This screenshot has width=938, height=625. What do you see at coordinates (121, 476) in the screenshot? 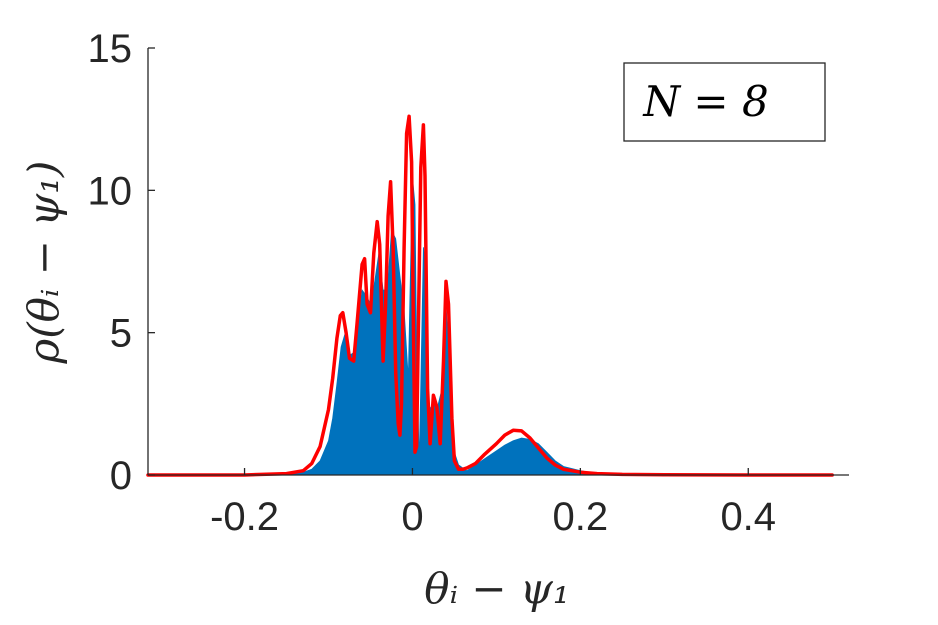
I see `y-tick-label: 0` at bounding box center [121, 476].